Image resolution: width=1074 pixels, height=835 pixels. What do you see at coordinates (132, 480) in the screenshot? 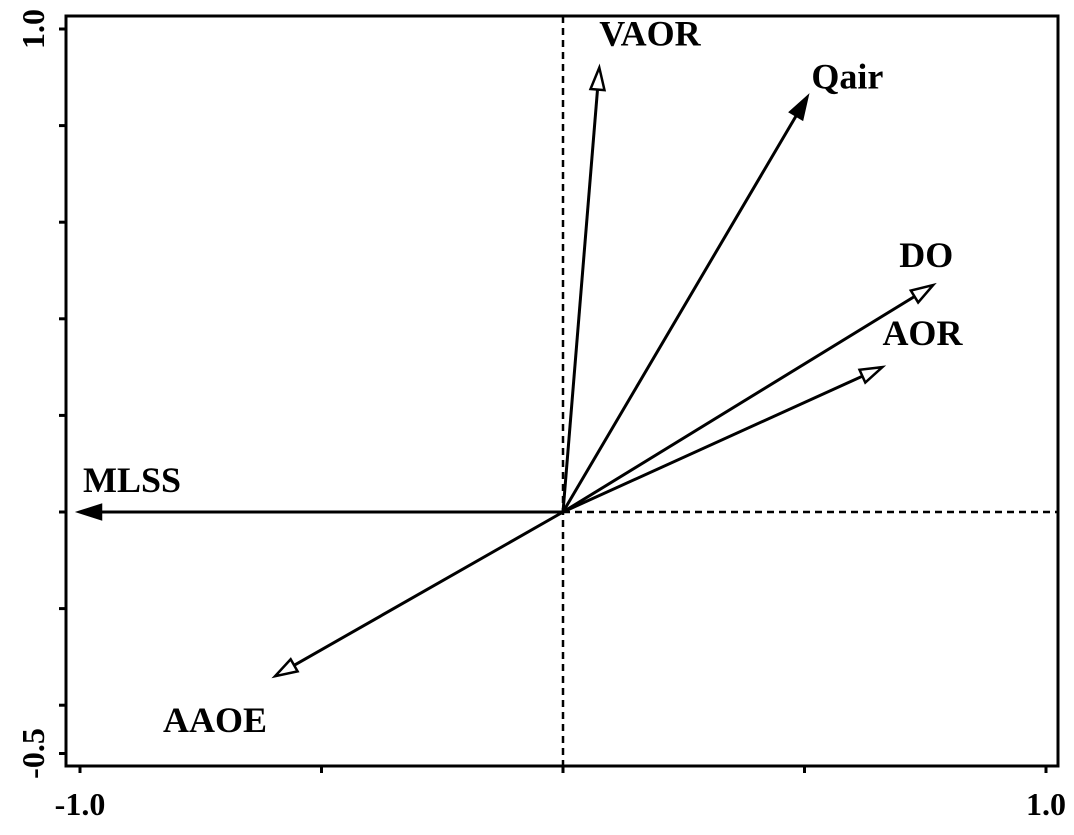
I see `label-mlss: MLSS` at bounding box center [132, 480].